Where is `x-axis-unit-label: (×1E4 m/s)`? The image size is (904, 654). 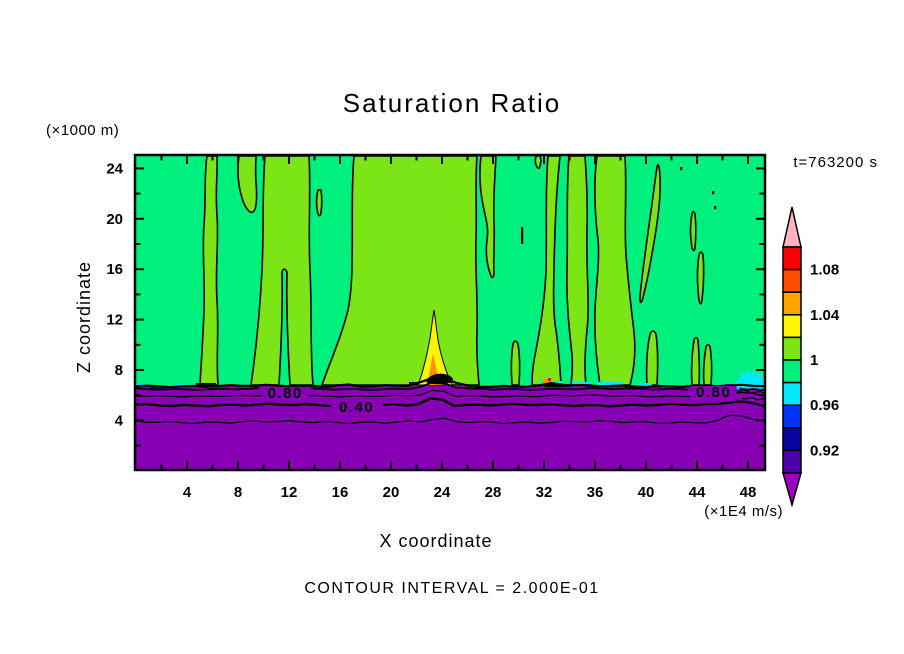
x-axis-unit-label: (×1E4 m/s) is located at coordinates (743, 511).